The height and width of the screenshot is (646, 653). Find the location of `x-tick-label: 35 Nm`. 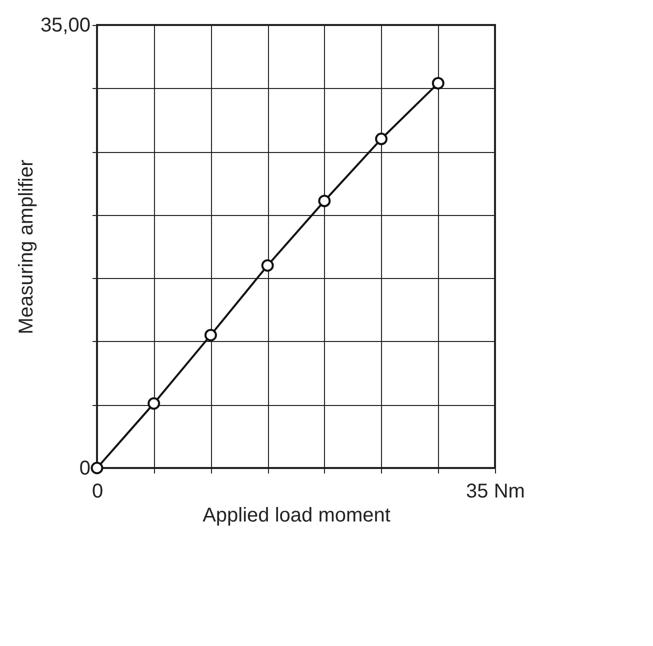

x-tick-label: 35 Nm is located at coordinates (495, 491).